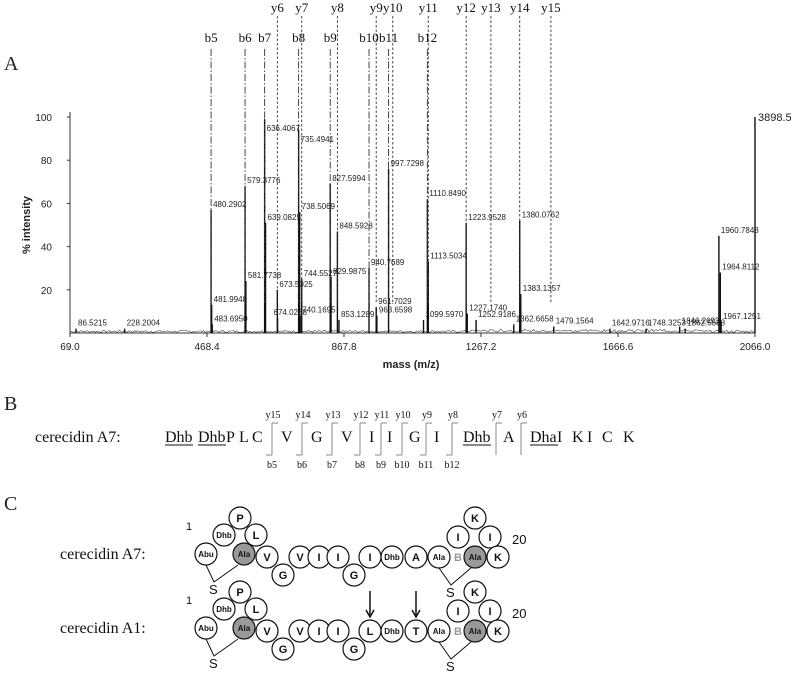 Image resolution: width=800 pixels, height=685 pixels. I want to click on structure-name: cerecidin A1:, so click(103, 628).